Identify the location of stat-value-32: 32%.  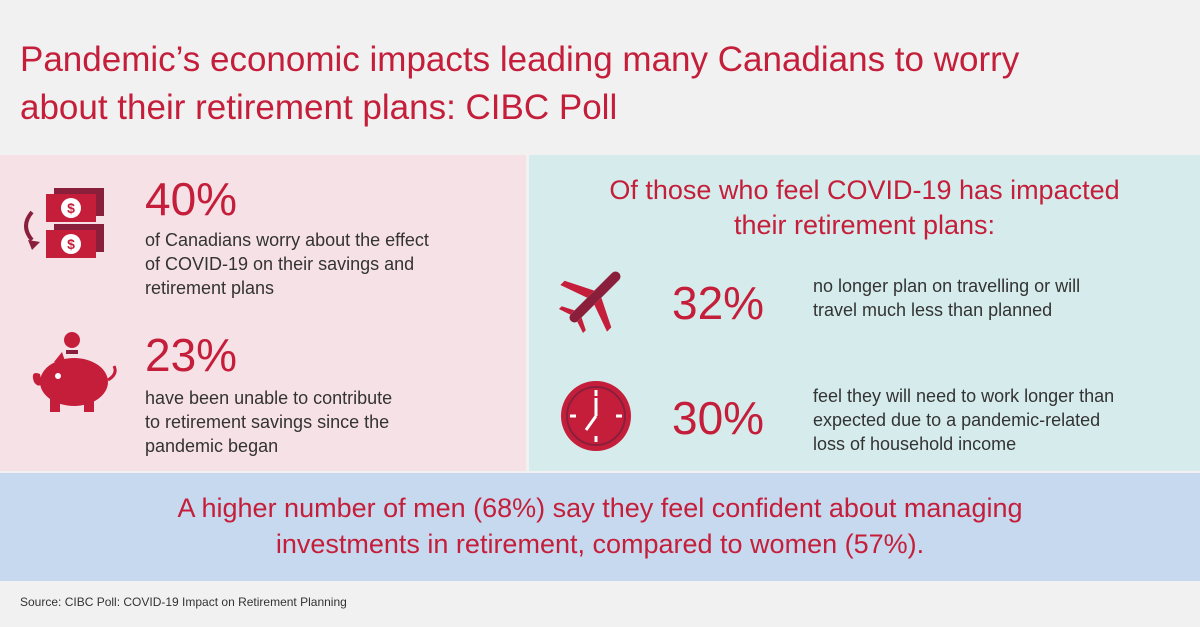
(718, 303).